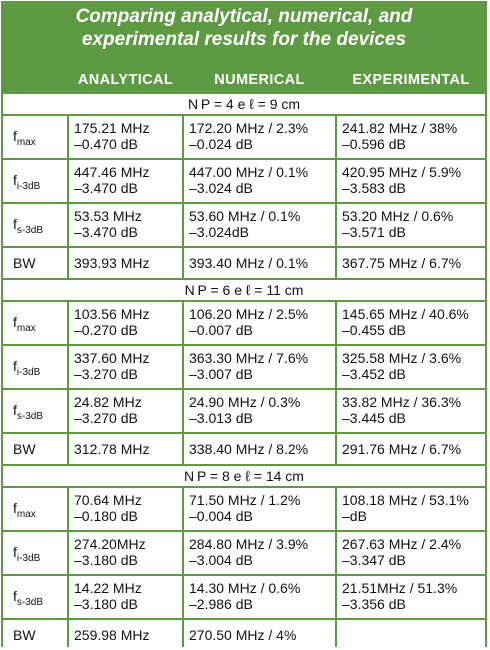 This screenshot has width=490, height=650. I want to click on title-line-2: experimental results for the devices, so click(244, 39).